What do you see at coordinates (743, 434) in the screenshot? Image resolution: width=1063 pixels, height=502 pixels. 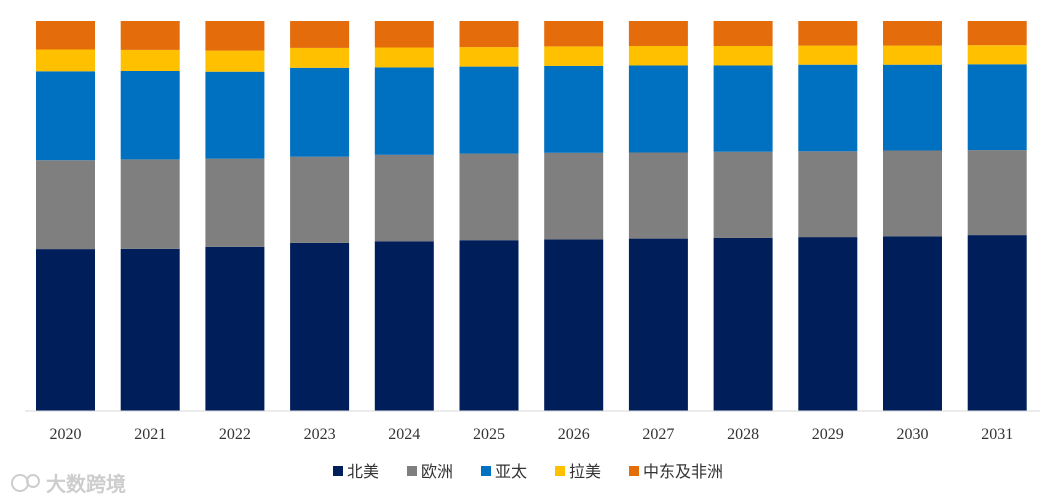 I see `x-tick-label-2028: 2028` at bounding box center [743, 434].